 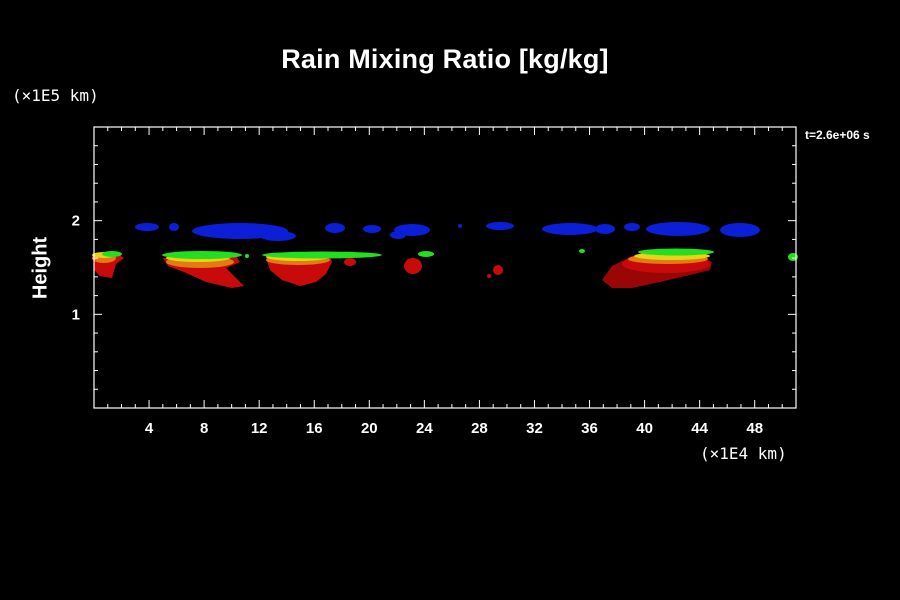 What do you see at coordinates (445, 59) in the screenshot?
I see `chart-title: Rain Mixing Ratio [kg/kg]` at bounding box center [445, 59].